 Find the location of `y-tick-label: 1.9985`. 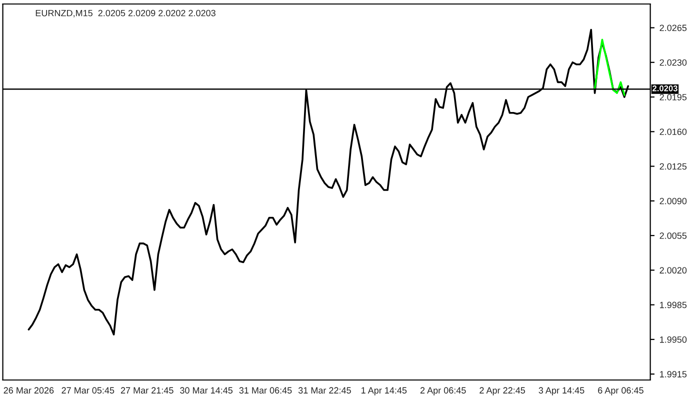

y-tick-label: 1.9985 is located at coordinates (673, 305).